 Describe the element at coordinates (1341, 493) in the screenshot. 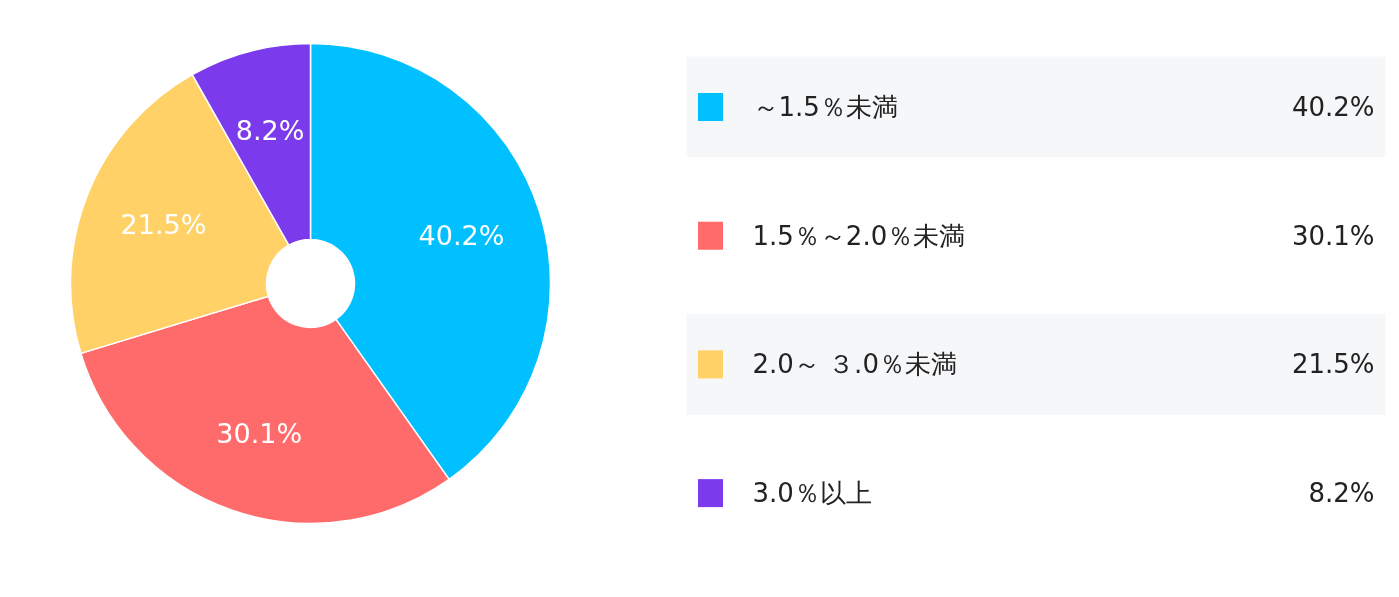

I see `text: 8.2%` at that location.